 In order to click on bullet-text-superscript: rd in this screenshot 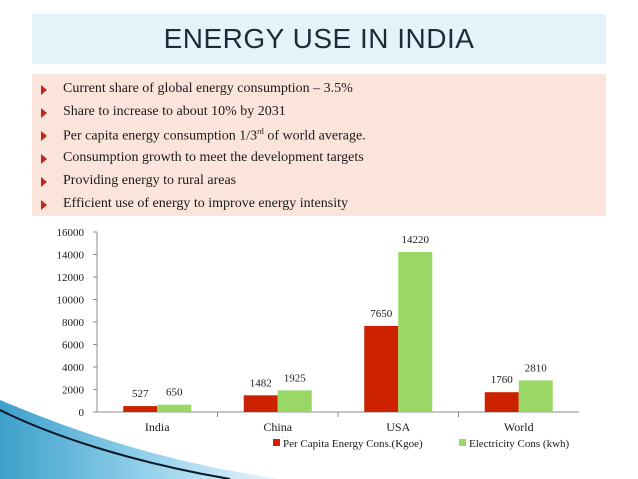, I will do `click(260, 131)`.